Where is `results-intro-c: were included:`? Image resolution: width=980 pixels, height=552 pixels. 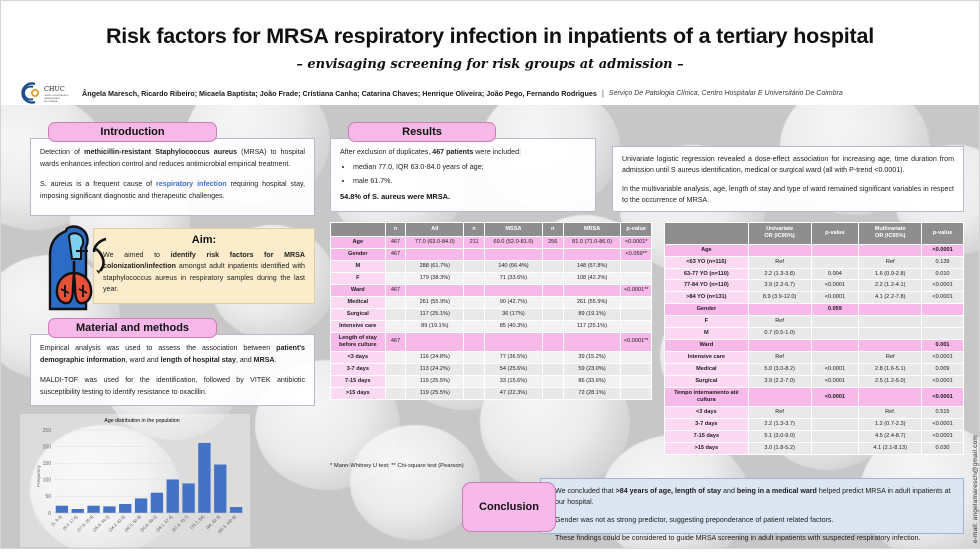
results-intro-c: were included: is located at coordinates (497, 152).